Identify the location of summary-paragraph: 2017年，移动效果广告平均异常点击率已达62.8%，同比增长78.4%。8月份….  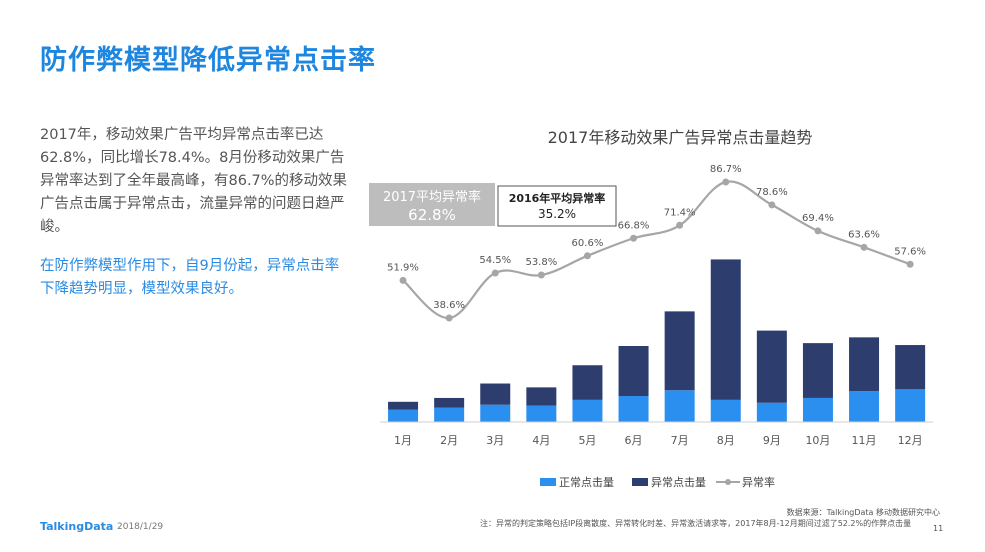
(194, 181).